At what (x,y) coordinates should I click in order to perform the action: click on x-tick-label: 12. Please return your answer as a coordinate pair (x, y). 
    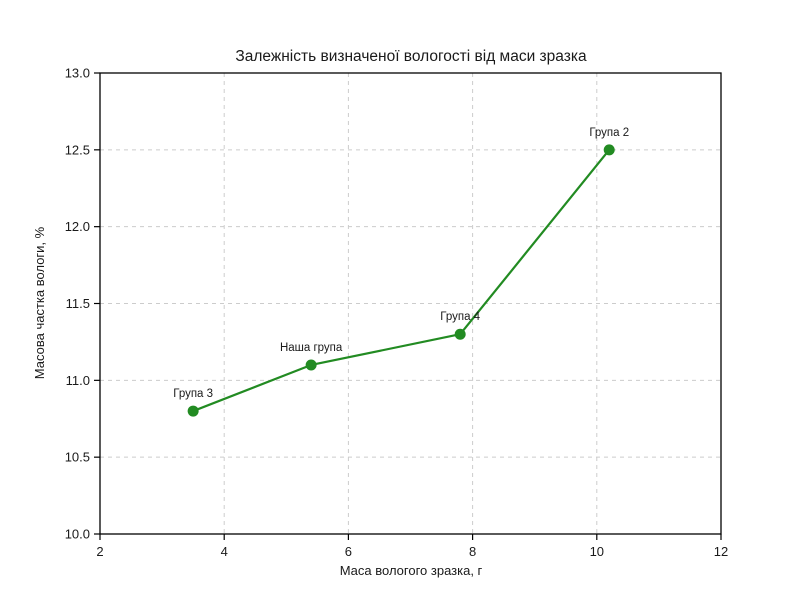
    Looking at the image, I should click on (721, 551).